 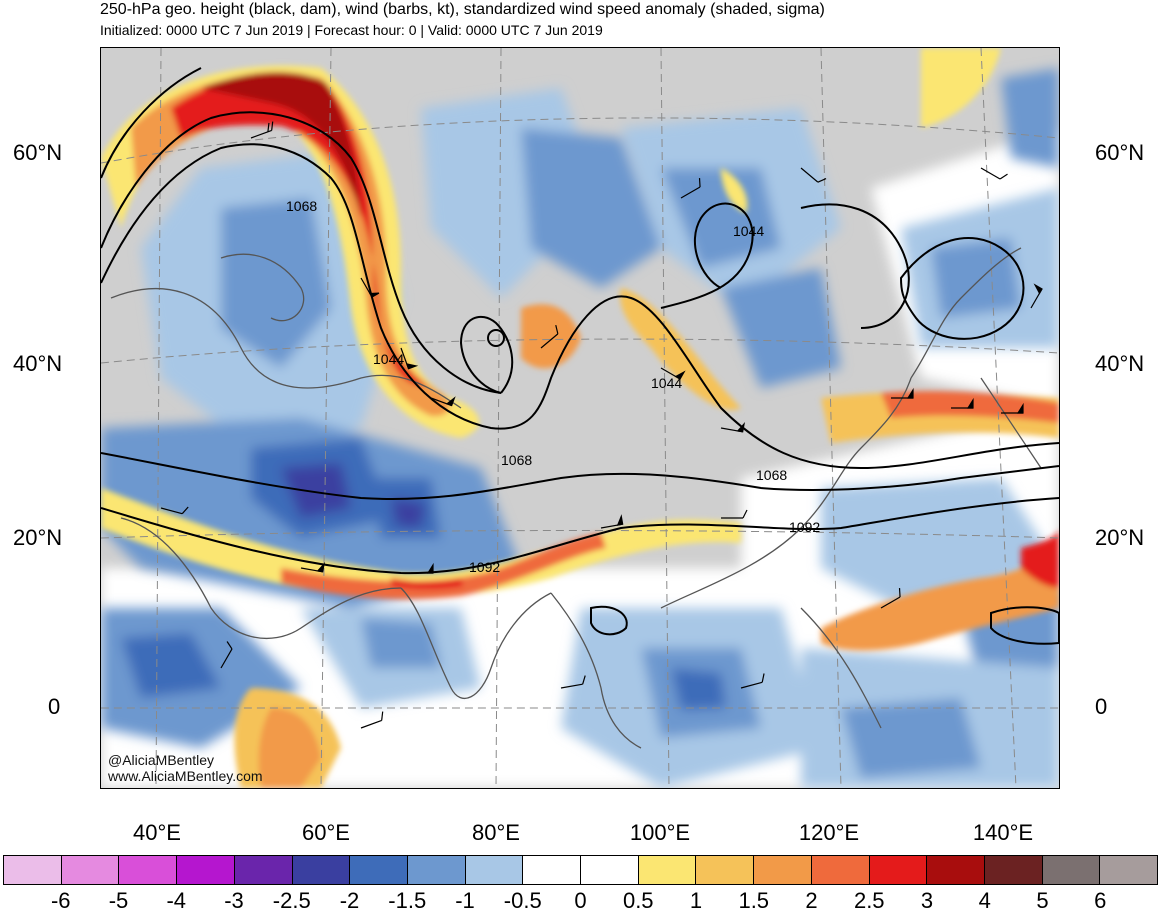 I want to click on colorbar-tick-label: 5, so click(x=1042, y=900).